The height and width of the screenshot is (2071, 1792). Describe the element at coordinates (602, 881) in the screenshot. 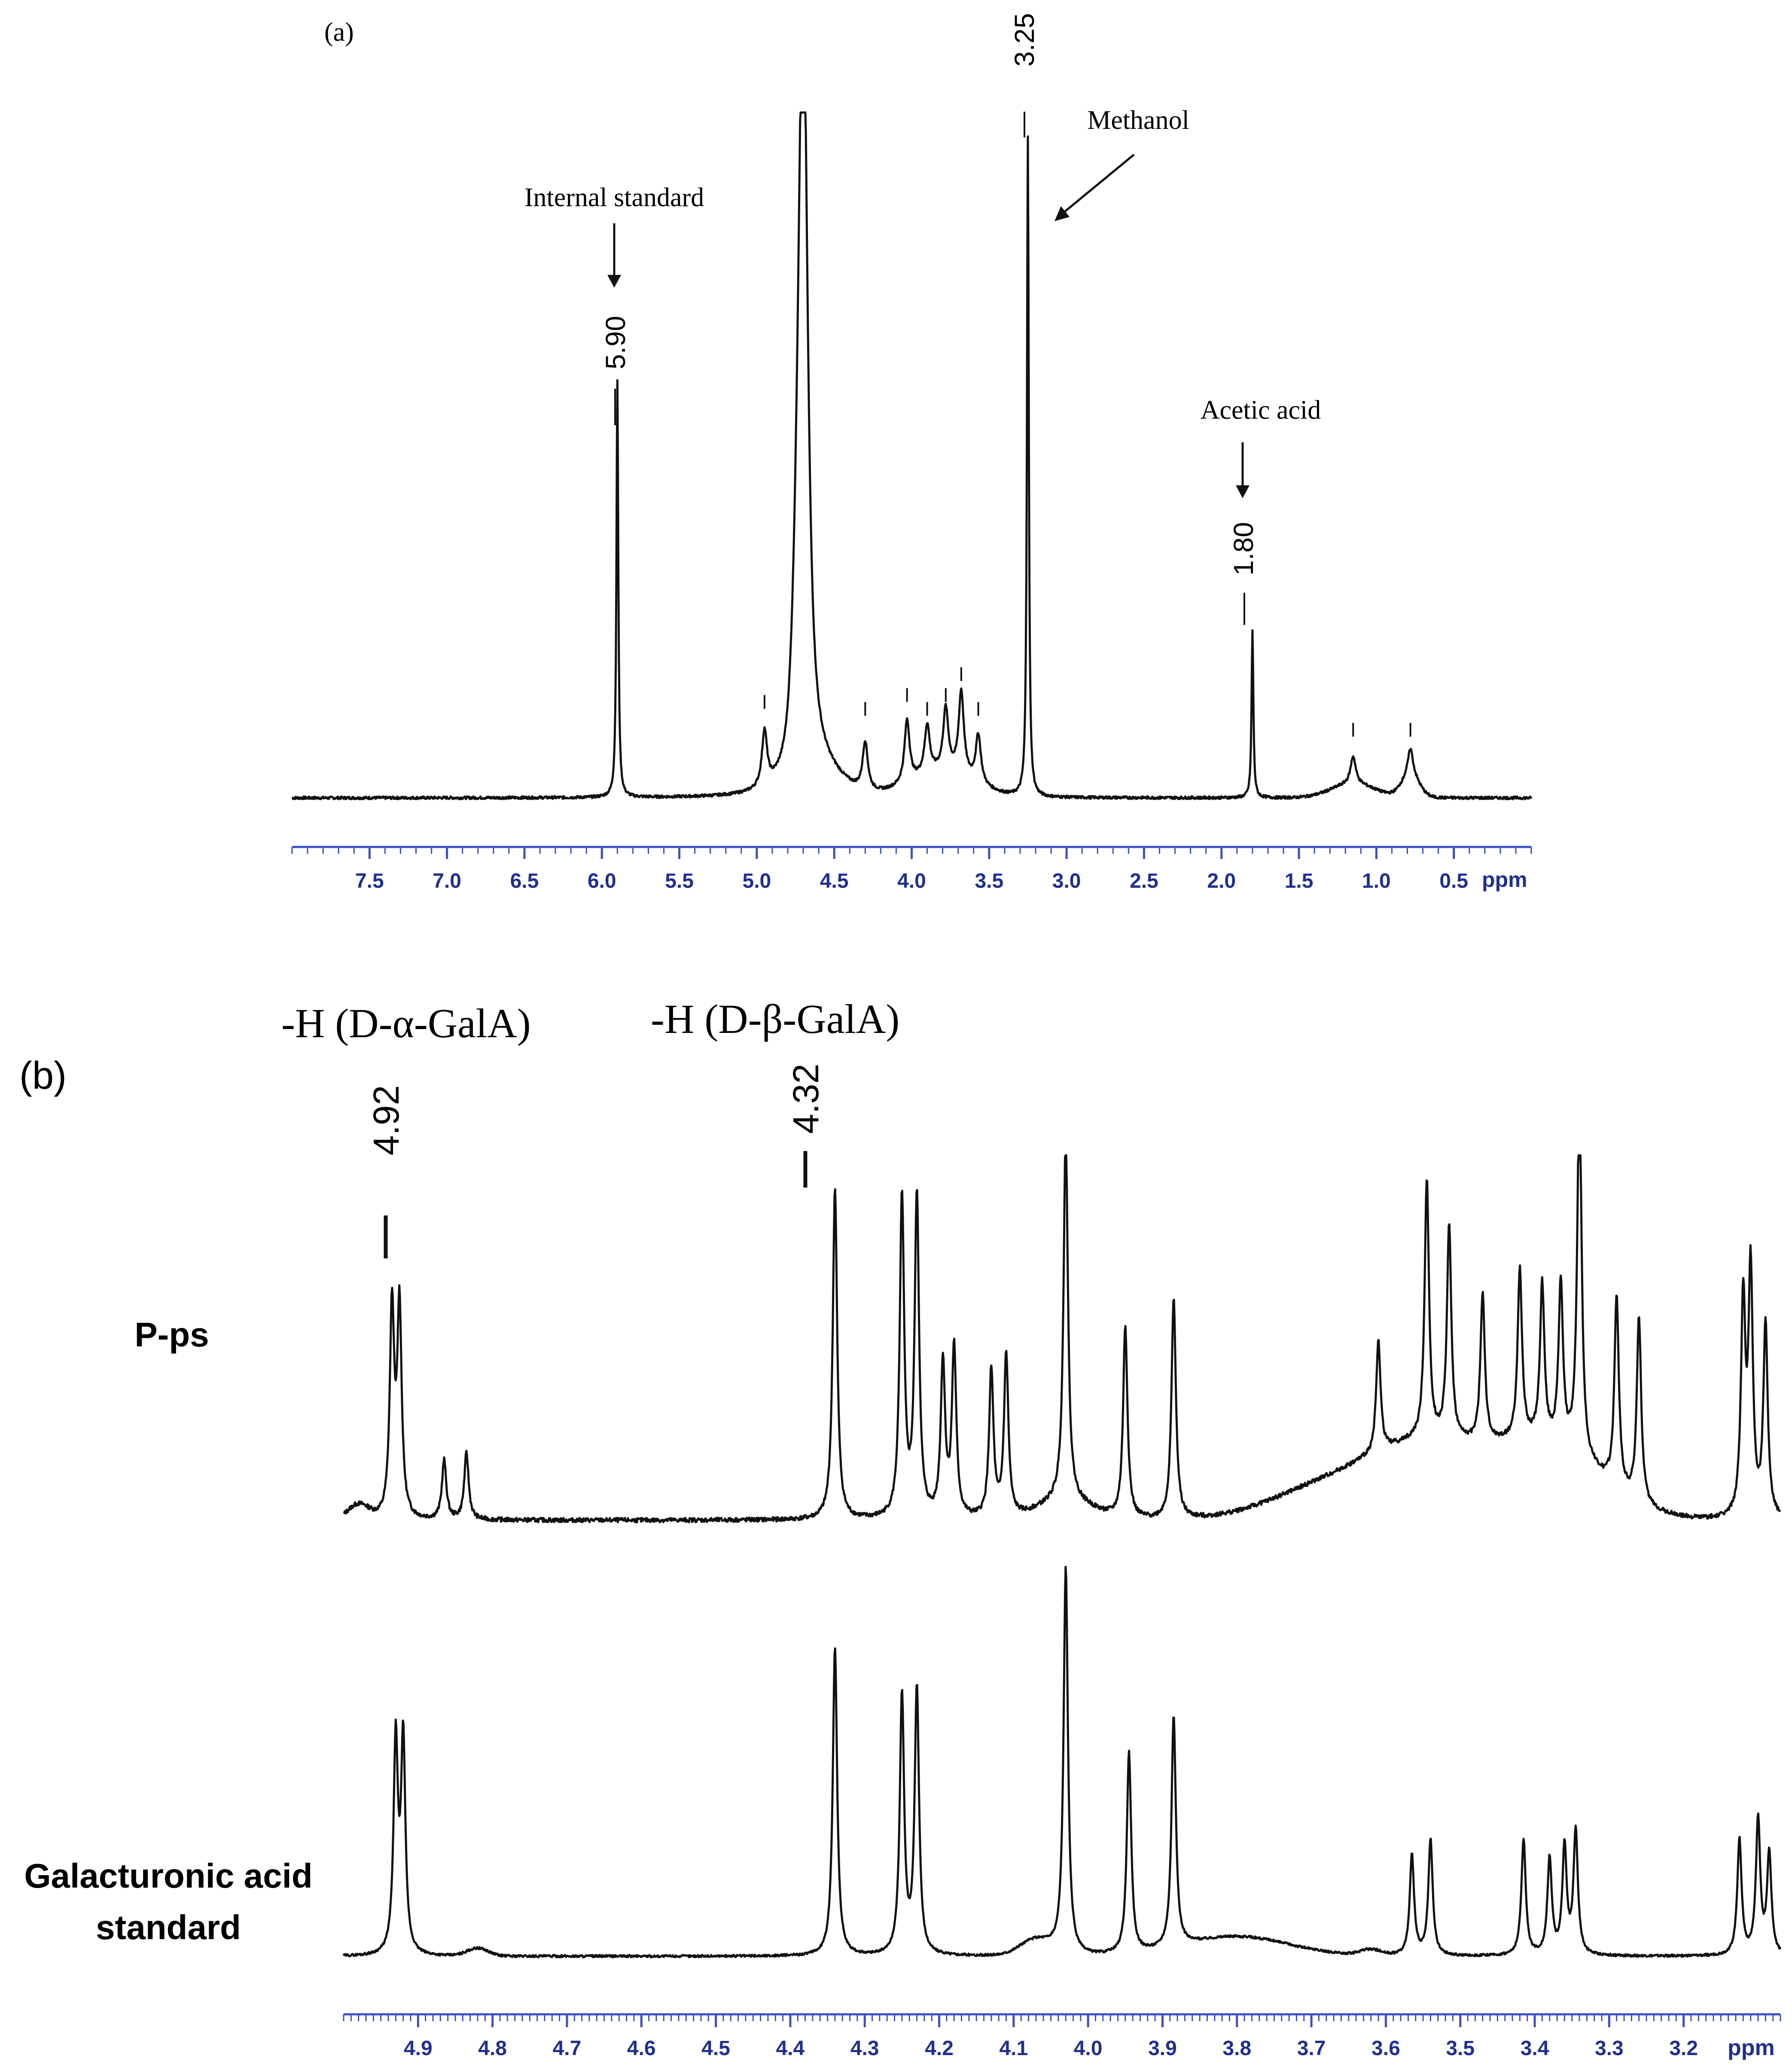

I see `tick-label: 6.0` at that location.